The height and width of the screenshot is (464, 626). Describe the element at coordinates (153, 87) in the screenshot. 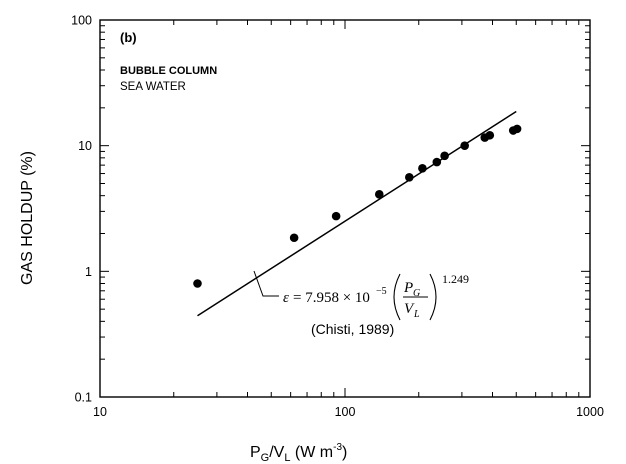

I see `legend-line-2: SEA WATER` at that location.